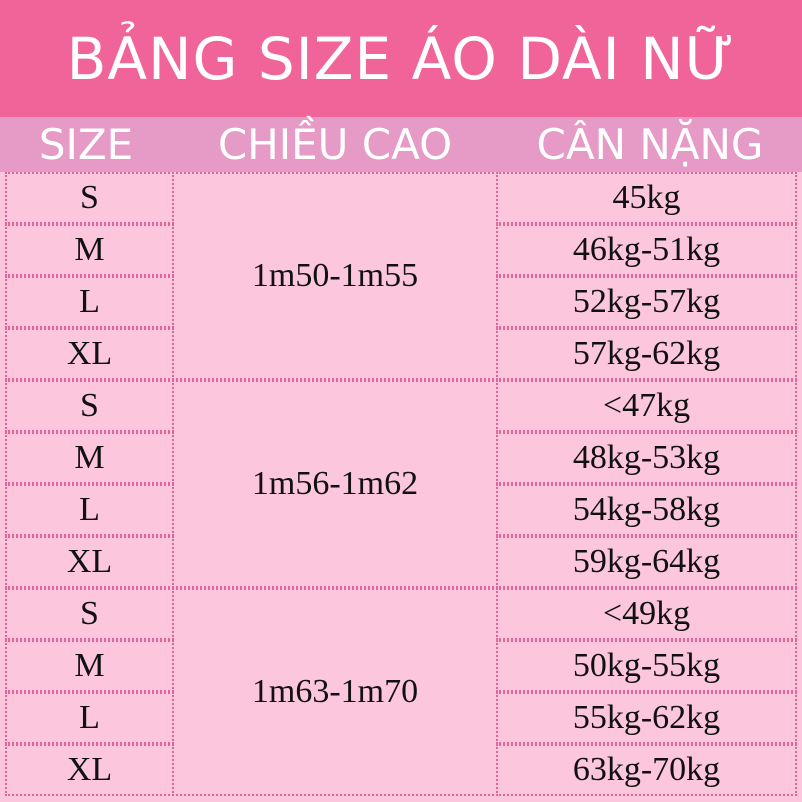 This screenshot has height=802, width=802. Describe the element at coordinates (646, 302) in the screenshot. I see `weight-cell: 52kg-57kg` at that location.